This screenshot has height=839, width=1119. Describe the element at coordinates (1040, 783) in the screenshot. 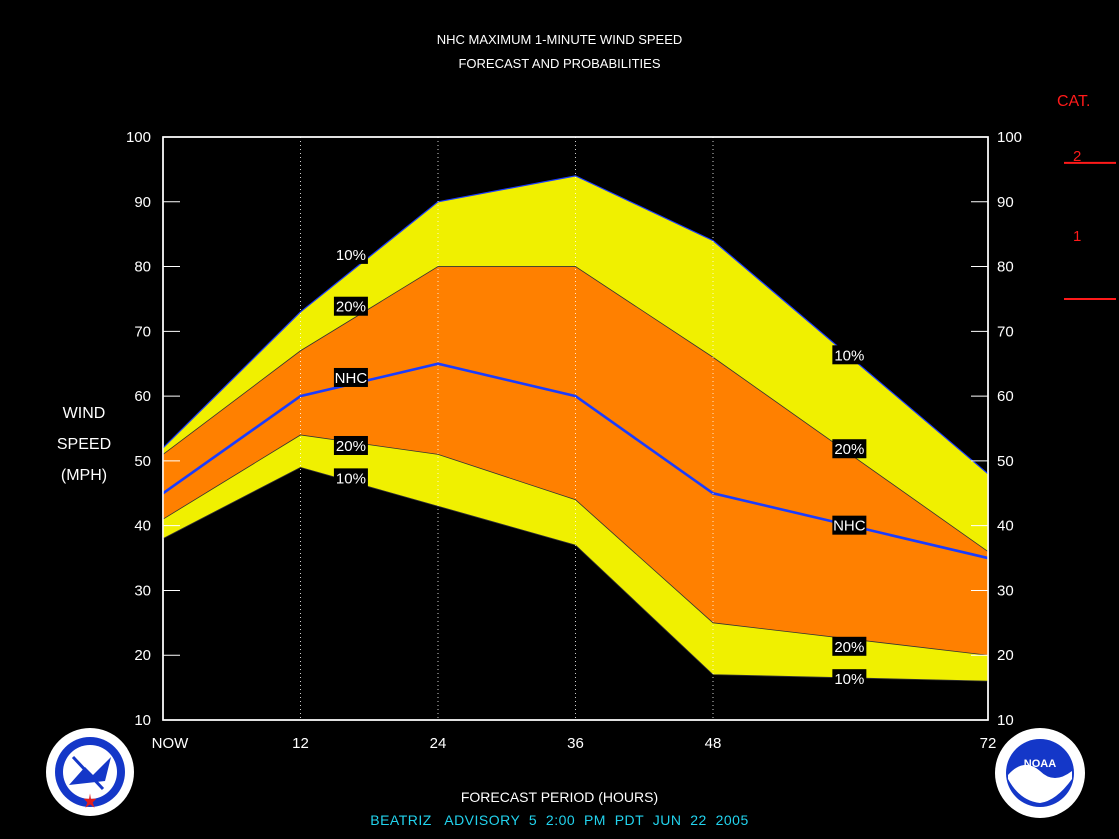

I see `noaa-logo-bird` at that location.